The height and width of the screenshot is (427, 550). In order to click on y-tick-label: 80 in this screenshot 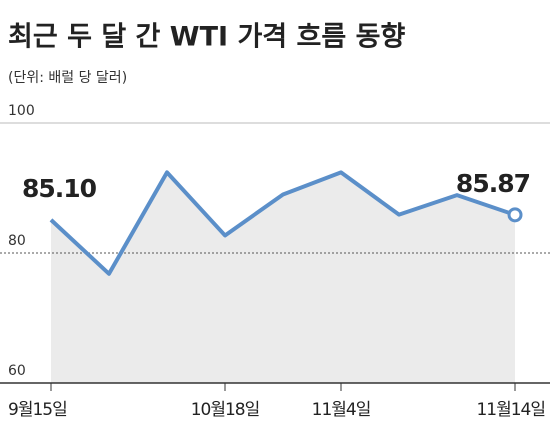, I will do `click(17, 241)`.